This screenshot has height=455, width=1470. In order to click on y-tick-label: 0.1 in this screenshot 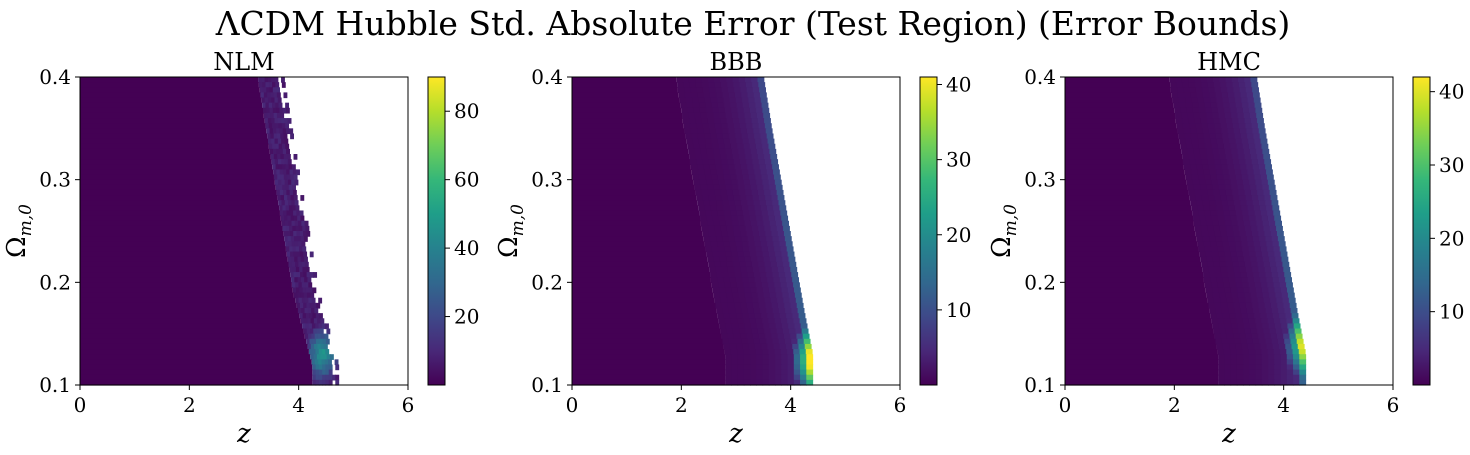, I will do `click(547, 385)`.